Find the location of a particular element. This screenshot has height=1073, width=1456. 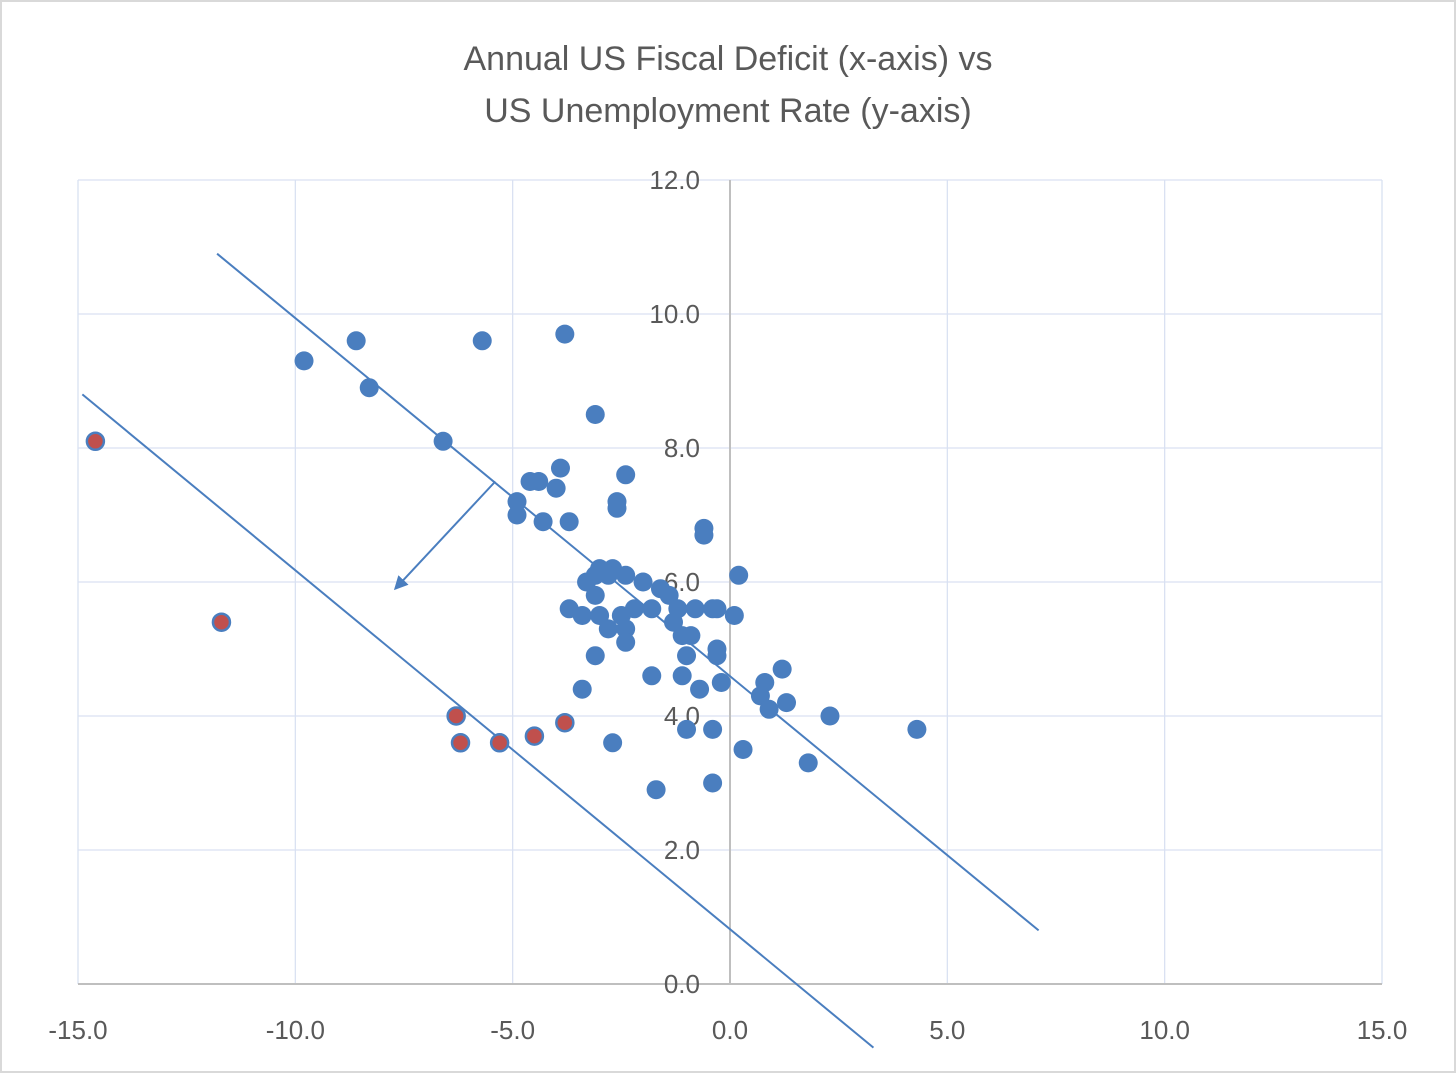

x-tick-label: -15.0 is located at coordinates (77, 1030).